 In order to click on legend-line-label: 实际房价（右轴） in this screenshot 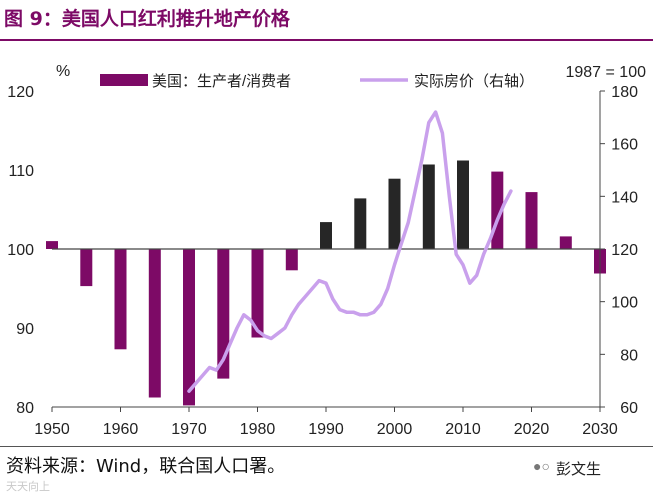, I will do `click(474, 81)`.